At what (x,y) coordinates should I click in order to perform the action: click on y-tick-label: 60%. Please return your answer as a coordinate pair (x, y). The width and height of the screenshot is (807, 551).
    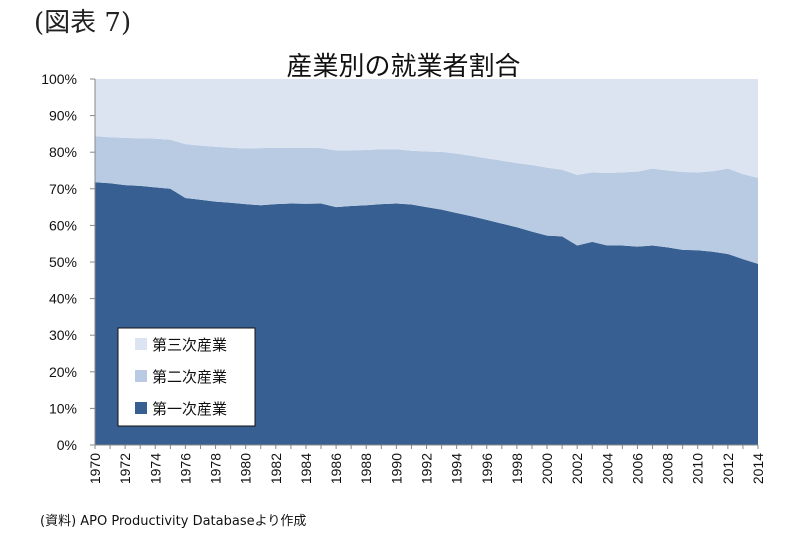
    Looking at the image, I should click on (63, 225).